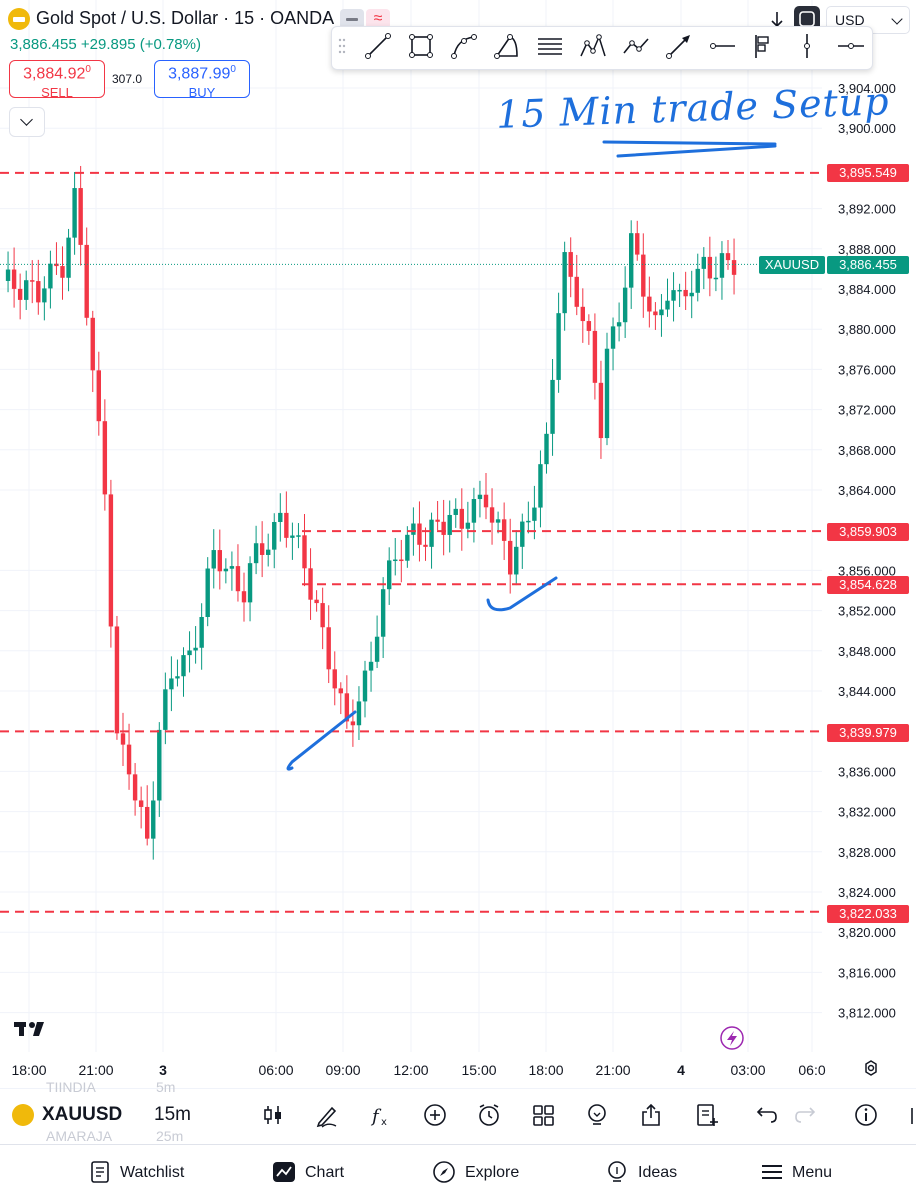  What do you see at coordinates (679, 46) in the screenshot?
I see `arrow-icon` at bounding box center [679, 46].